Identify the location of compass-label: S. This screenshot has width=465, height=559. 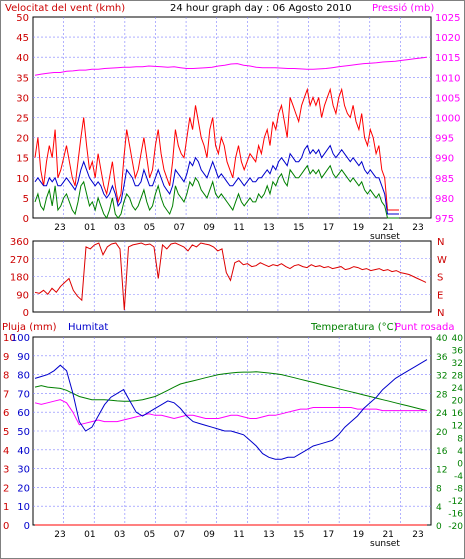
(440, 278).